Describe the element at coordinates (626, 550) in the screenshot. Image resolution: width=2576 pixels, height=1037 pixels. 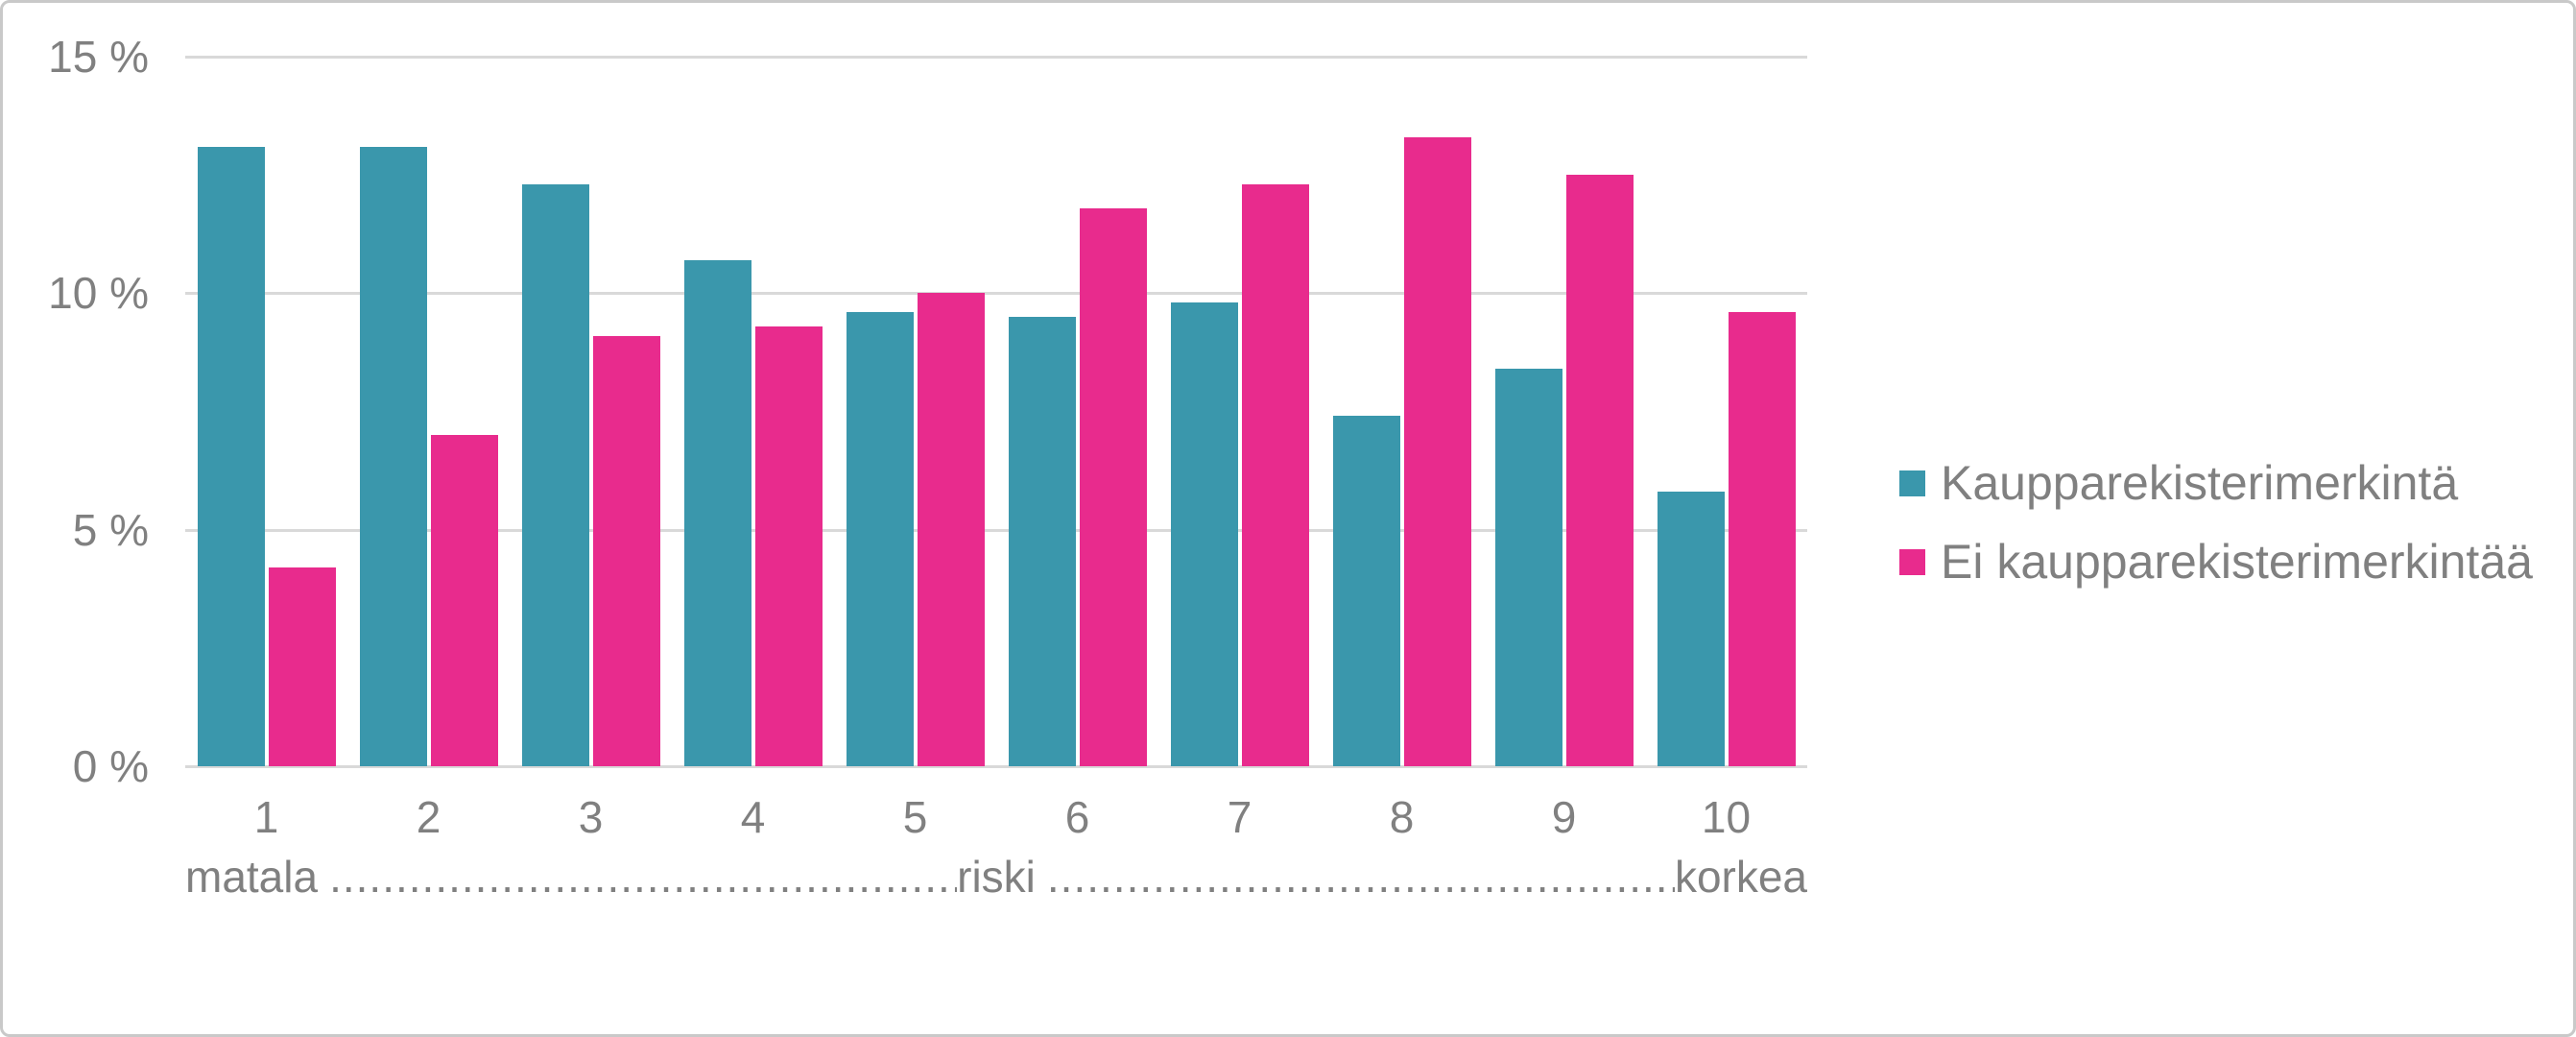
I see `bar-series1-cat3` at that location.